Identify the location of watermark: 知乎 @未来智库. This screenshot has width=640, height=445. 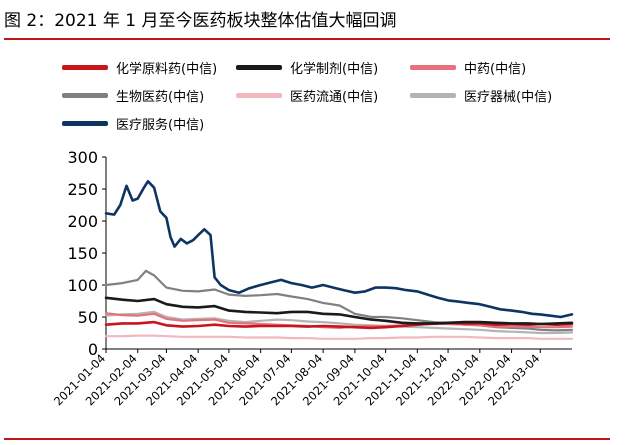
(537, 415).